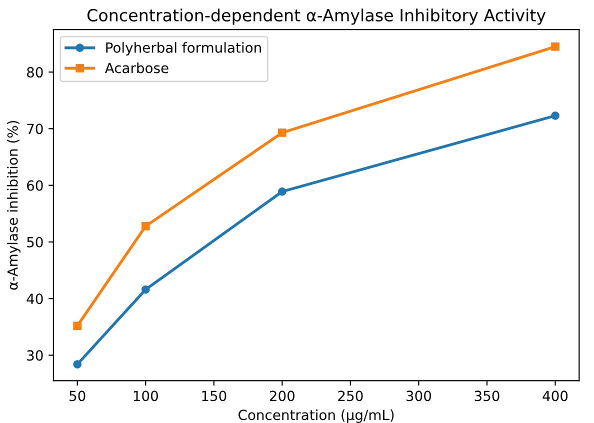  What do you see at coordinates (35, 72) in the screenshot?
I see `y-tick-label: 80` at bounding box center [35, 72].